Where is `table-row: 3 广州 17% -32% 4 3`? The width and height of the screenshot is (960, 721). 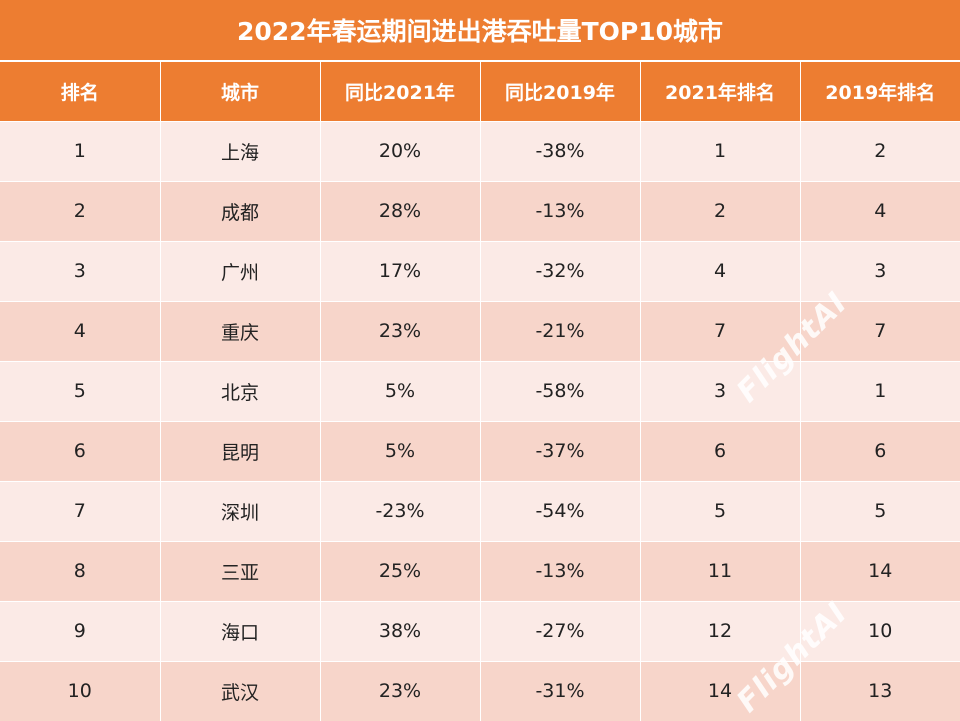
table-row: 3 广州 17% -32% 4 3 is located at coordinates (480, 270).